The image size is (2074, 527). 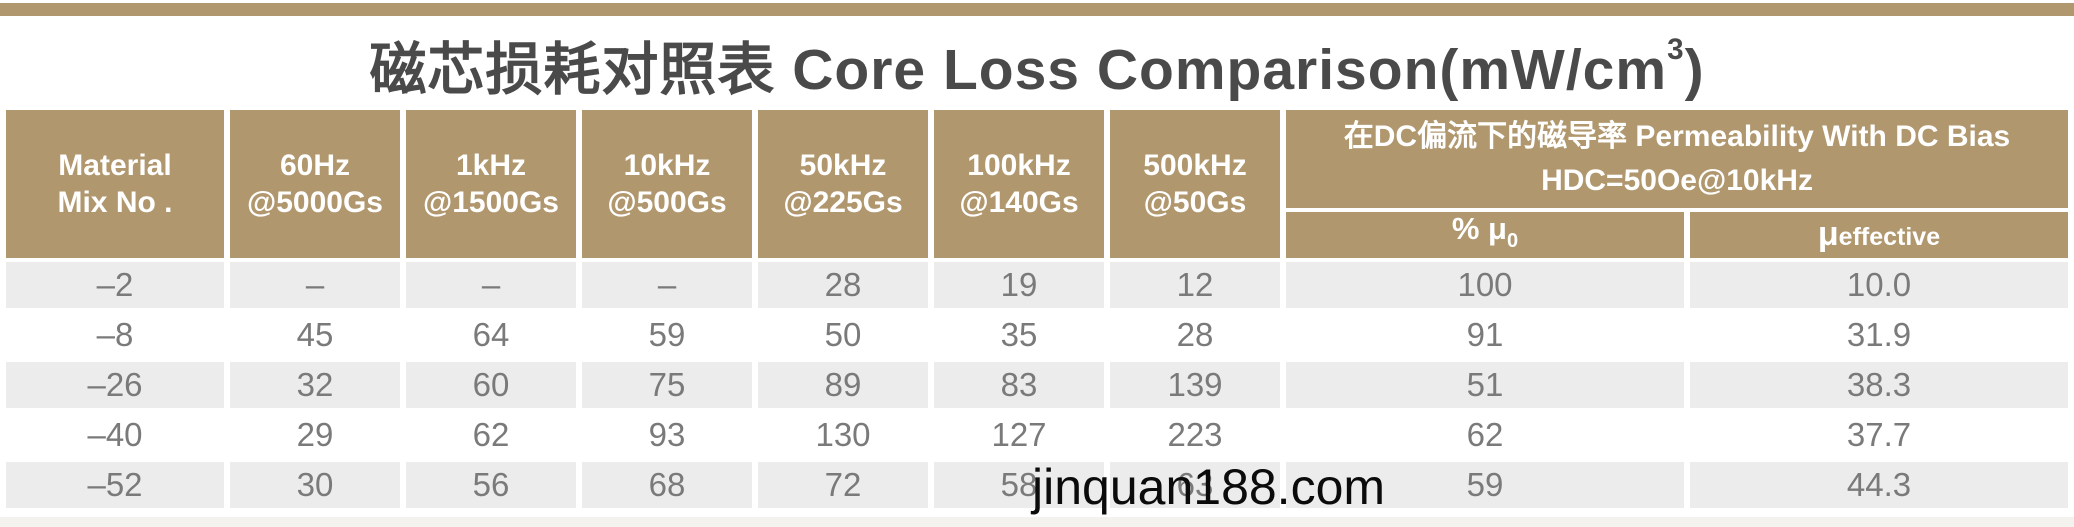 What do you see at coordinates (843, 335) in the screenshot?
I see `table-cell: 50` at bounding box center [843, 335].